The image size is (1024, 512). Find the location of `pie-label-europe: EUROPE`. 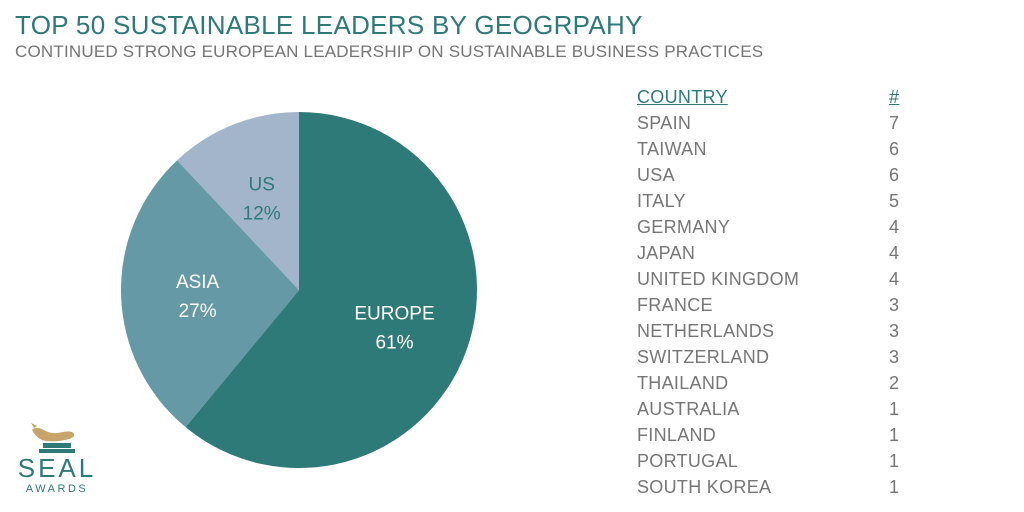

pie-label-europe: EUROPE is located at coordinates (394, 313).